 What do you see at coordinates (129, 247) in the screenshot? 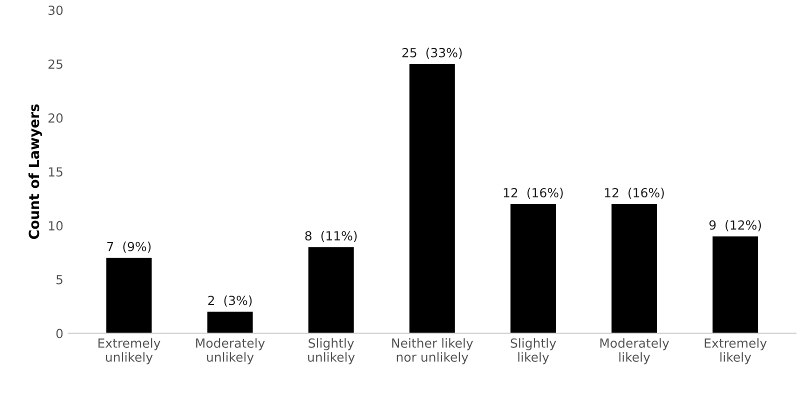
I see `data-label: 7 (9%)` at bounding box center [129, 247].